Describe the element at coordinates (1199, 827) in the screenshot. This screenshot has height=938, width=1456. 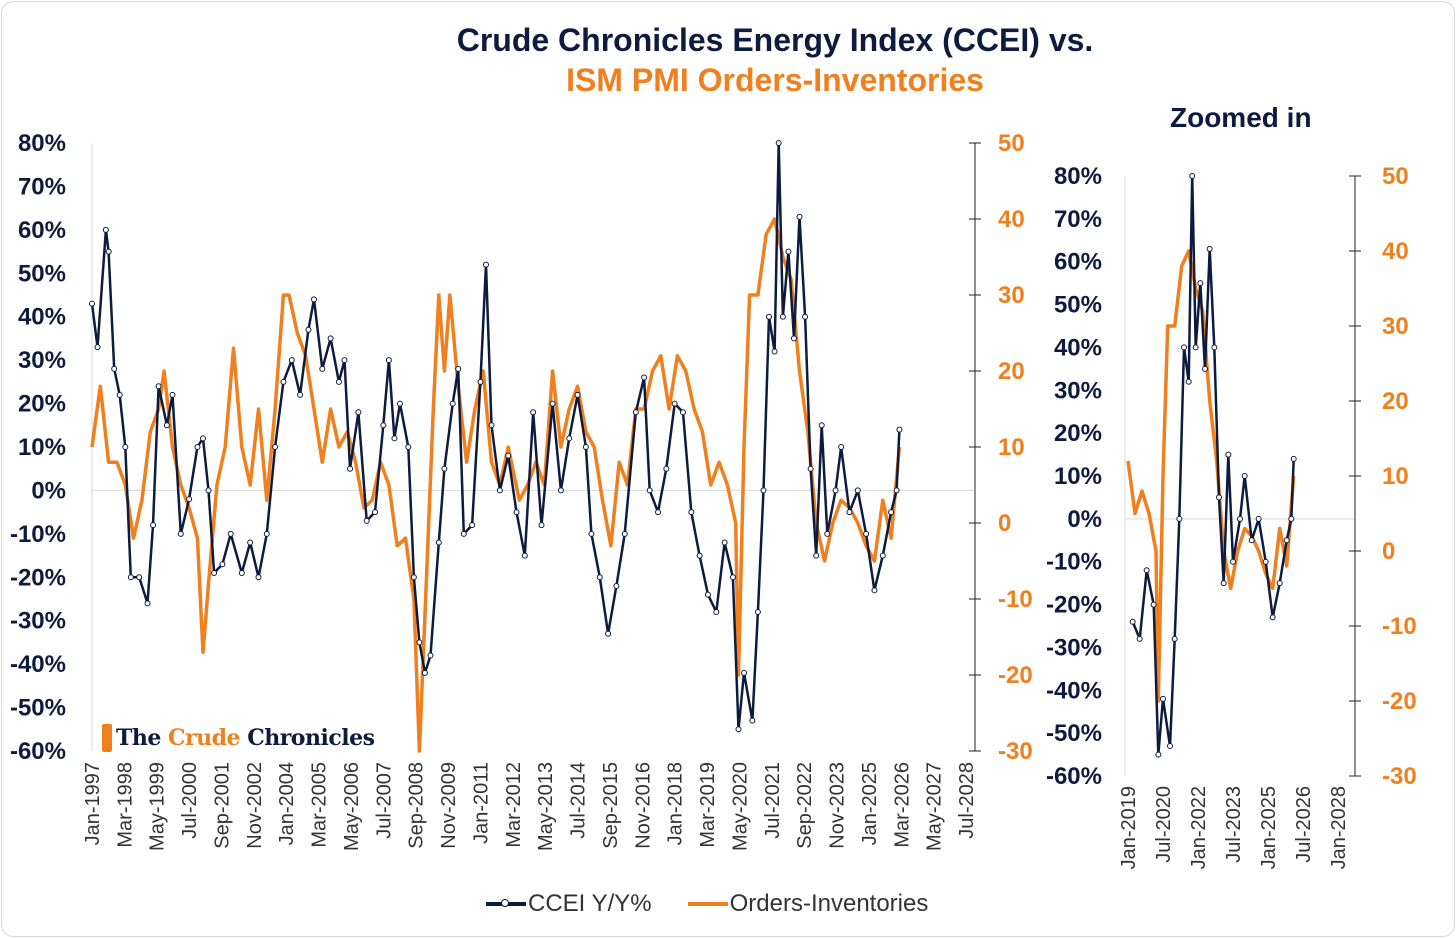
I see `x-tick-label: Jan-2022` at that location.